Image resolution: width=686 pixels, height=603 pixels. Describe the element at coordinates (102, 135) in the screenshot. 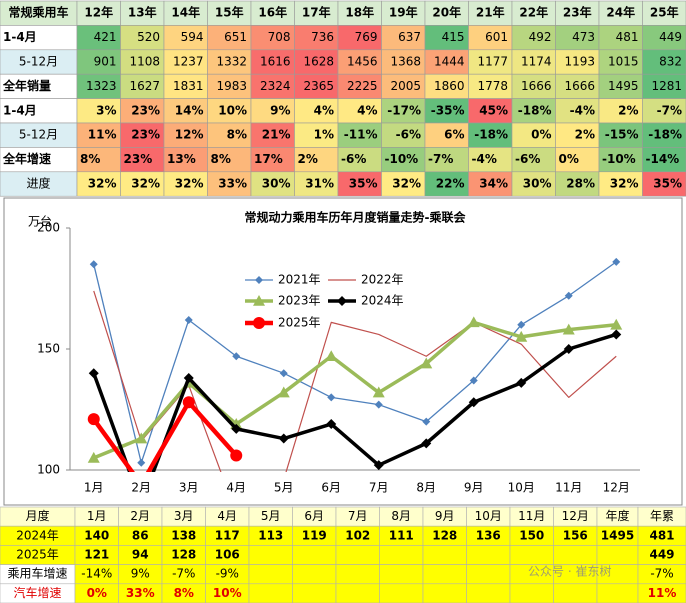

I see `cell-value: 11%` at that location.